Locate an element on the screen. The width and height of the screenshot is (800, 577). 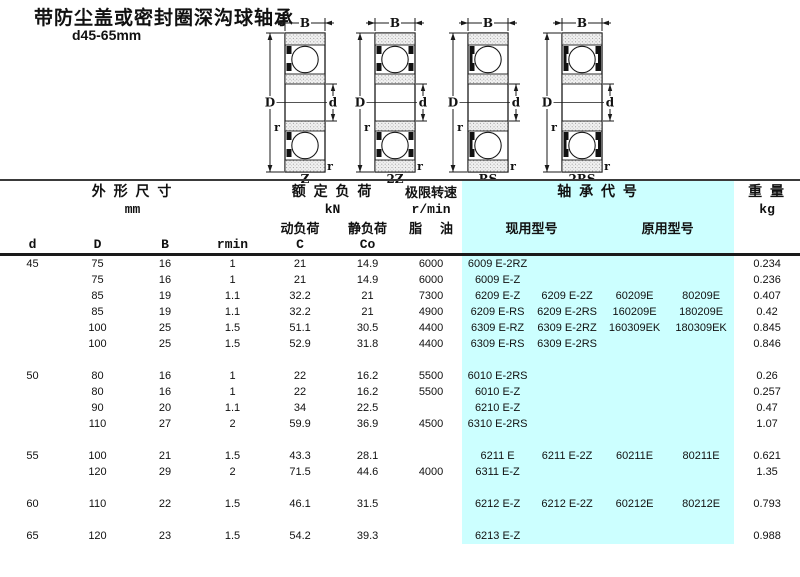
header-empty-speed is located at coordinates (431, 245).